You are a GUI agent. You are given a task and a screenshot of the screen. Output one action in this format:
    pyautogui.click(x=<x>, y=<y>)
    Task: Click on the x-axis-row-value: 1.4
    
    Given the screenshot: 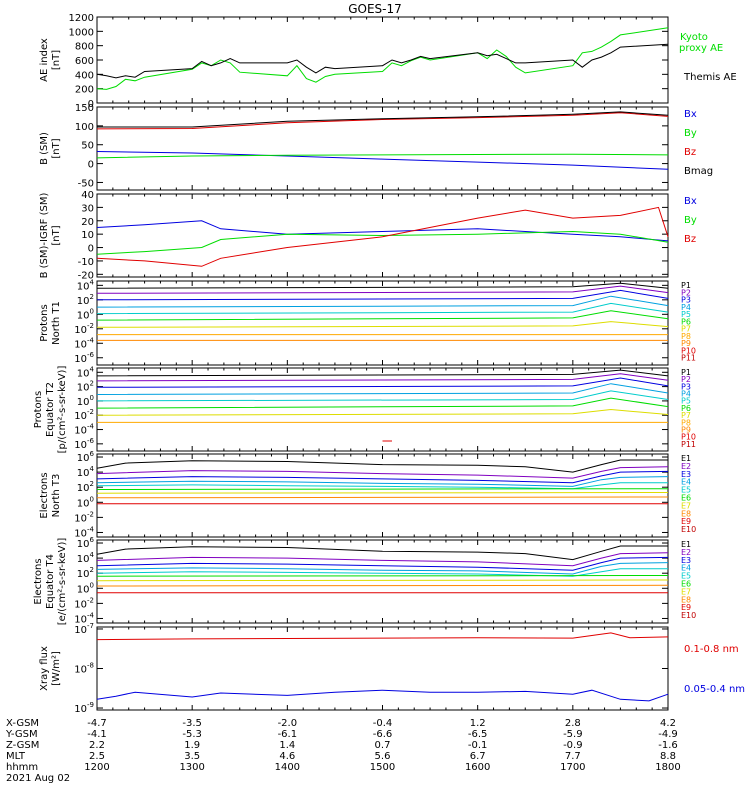 What is the action you would take?
    pyautogui.click(x=287, y=745)
    